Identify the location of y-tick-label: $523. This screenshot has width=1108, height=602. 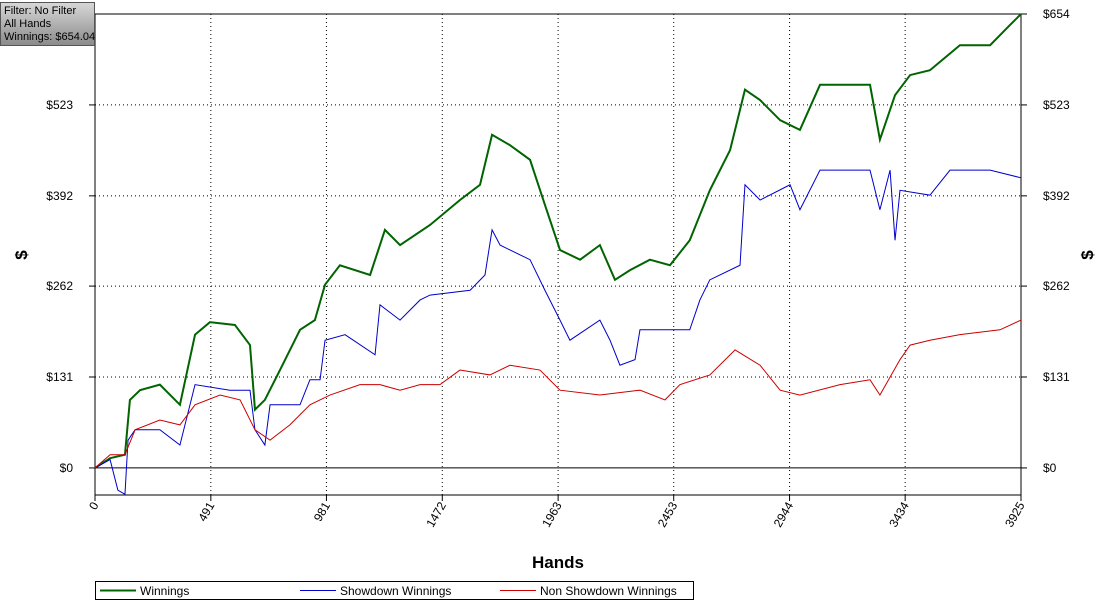
(59, 105).